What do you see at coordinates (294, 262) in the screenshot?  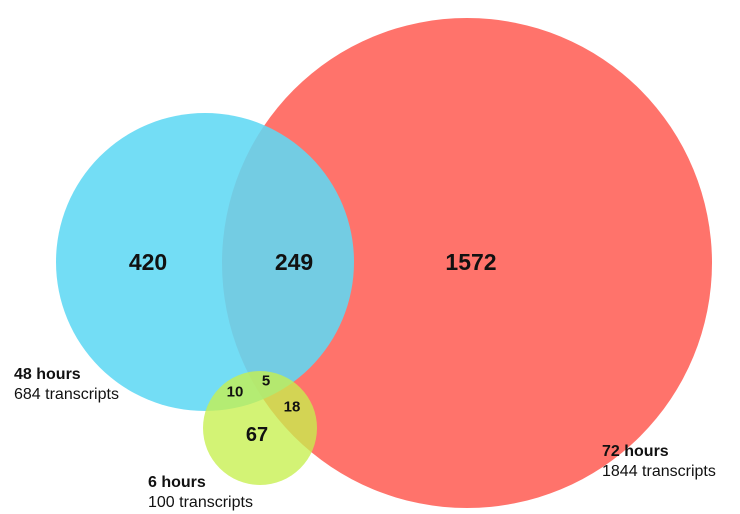 I see `count-48-72-overlap: 249` at bounding box center [294, 262].